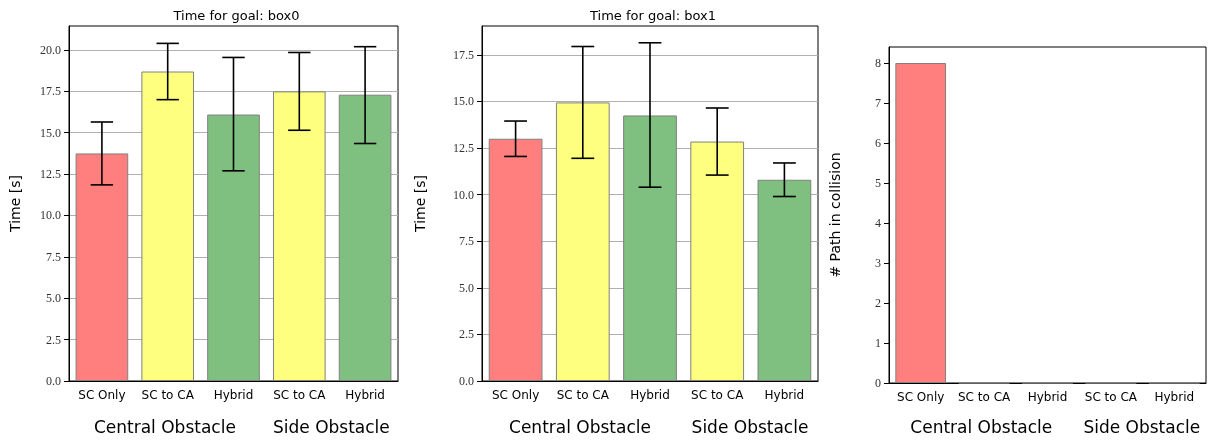  I want to click on y-tick-label: 20.0, so click(50, 50).